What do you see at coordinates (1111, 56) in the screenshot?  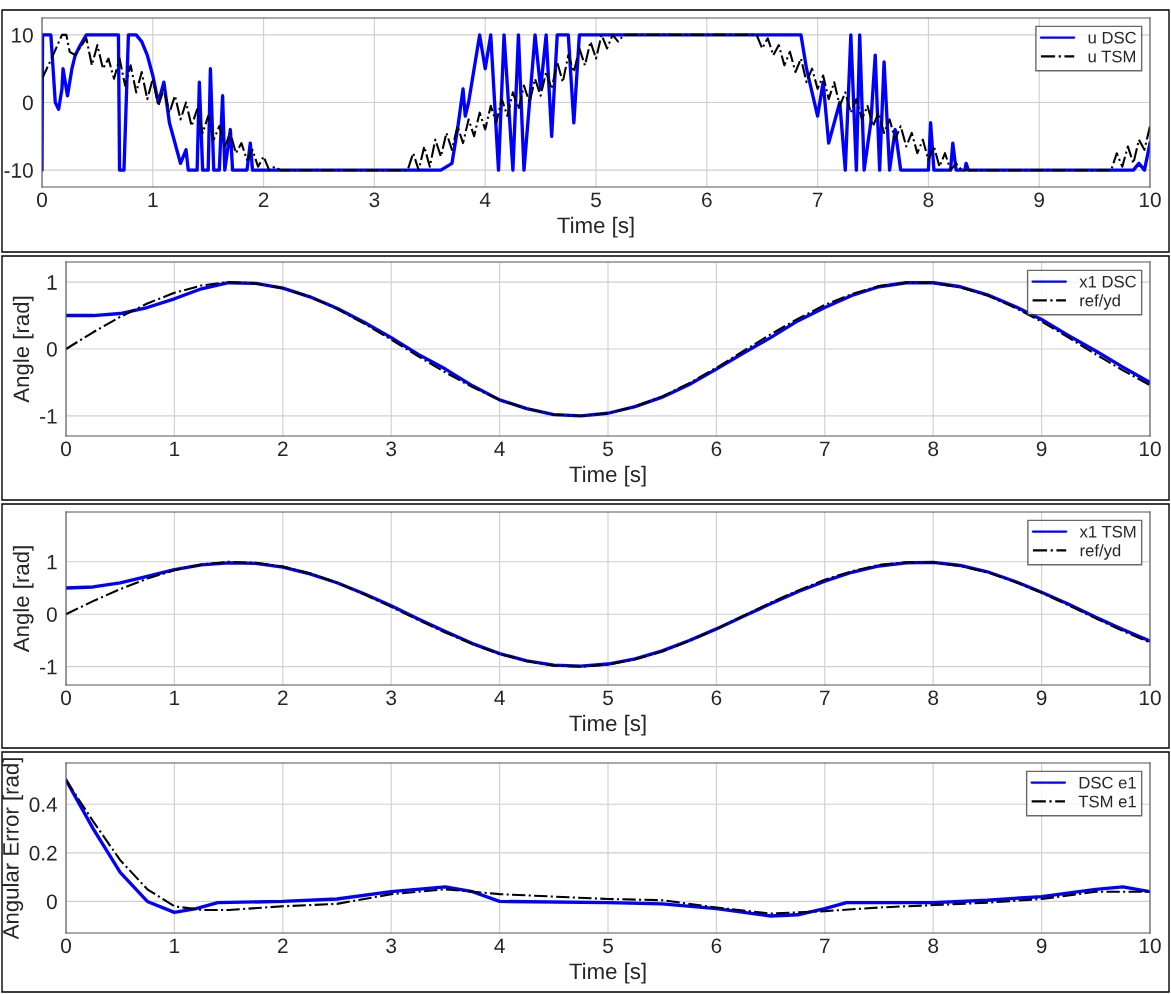 I see `legend-label: u TSM` at bounding box center [1111, 56].